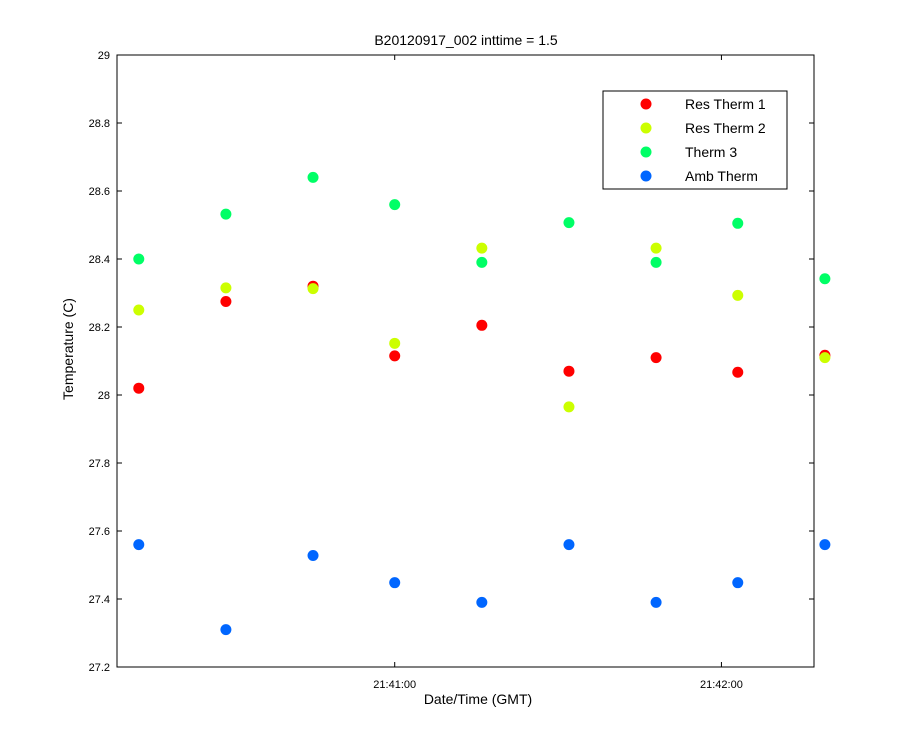  I want to click on legend: Res Therm 1 Res Therm 2 Therm 3 Amb Therm, so click(695, 140).